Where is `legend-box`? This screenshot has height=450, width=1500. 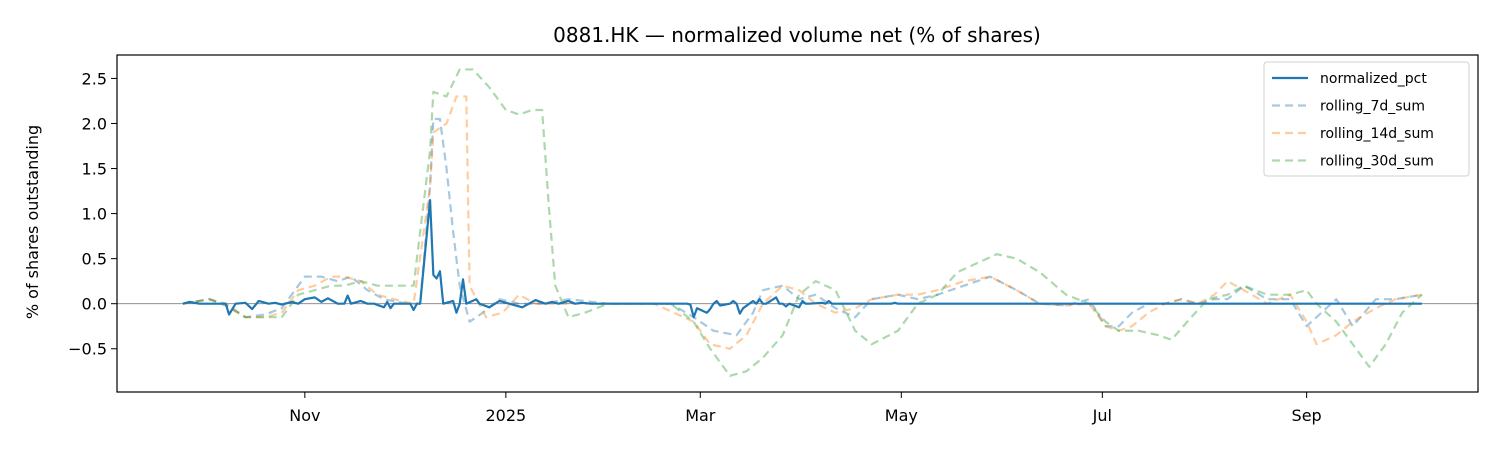 legend-box is located at coordinates (1366, 119).